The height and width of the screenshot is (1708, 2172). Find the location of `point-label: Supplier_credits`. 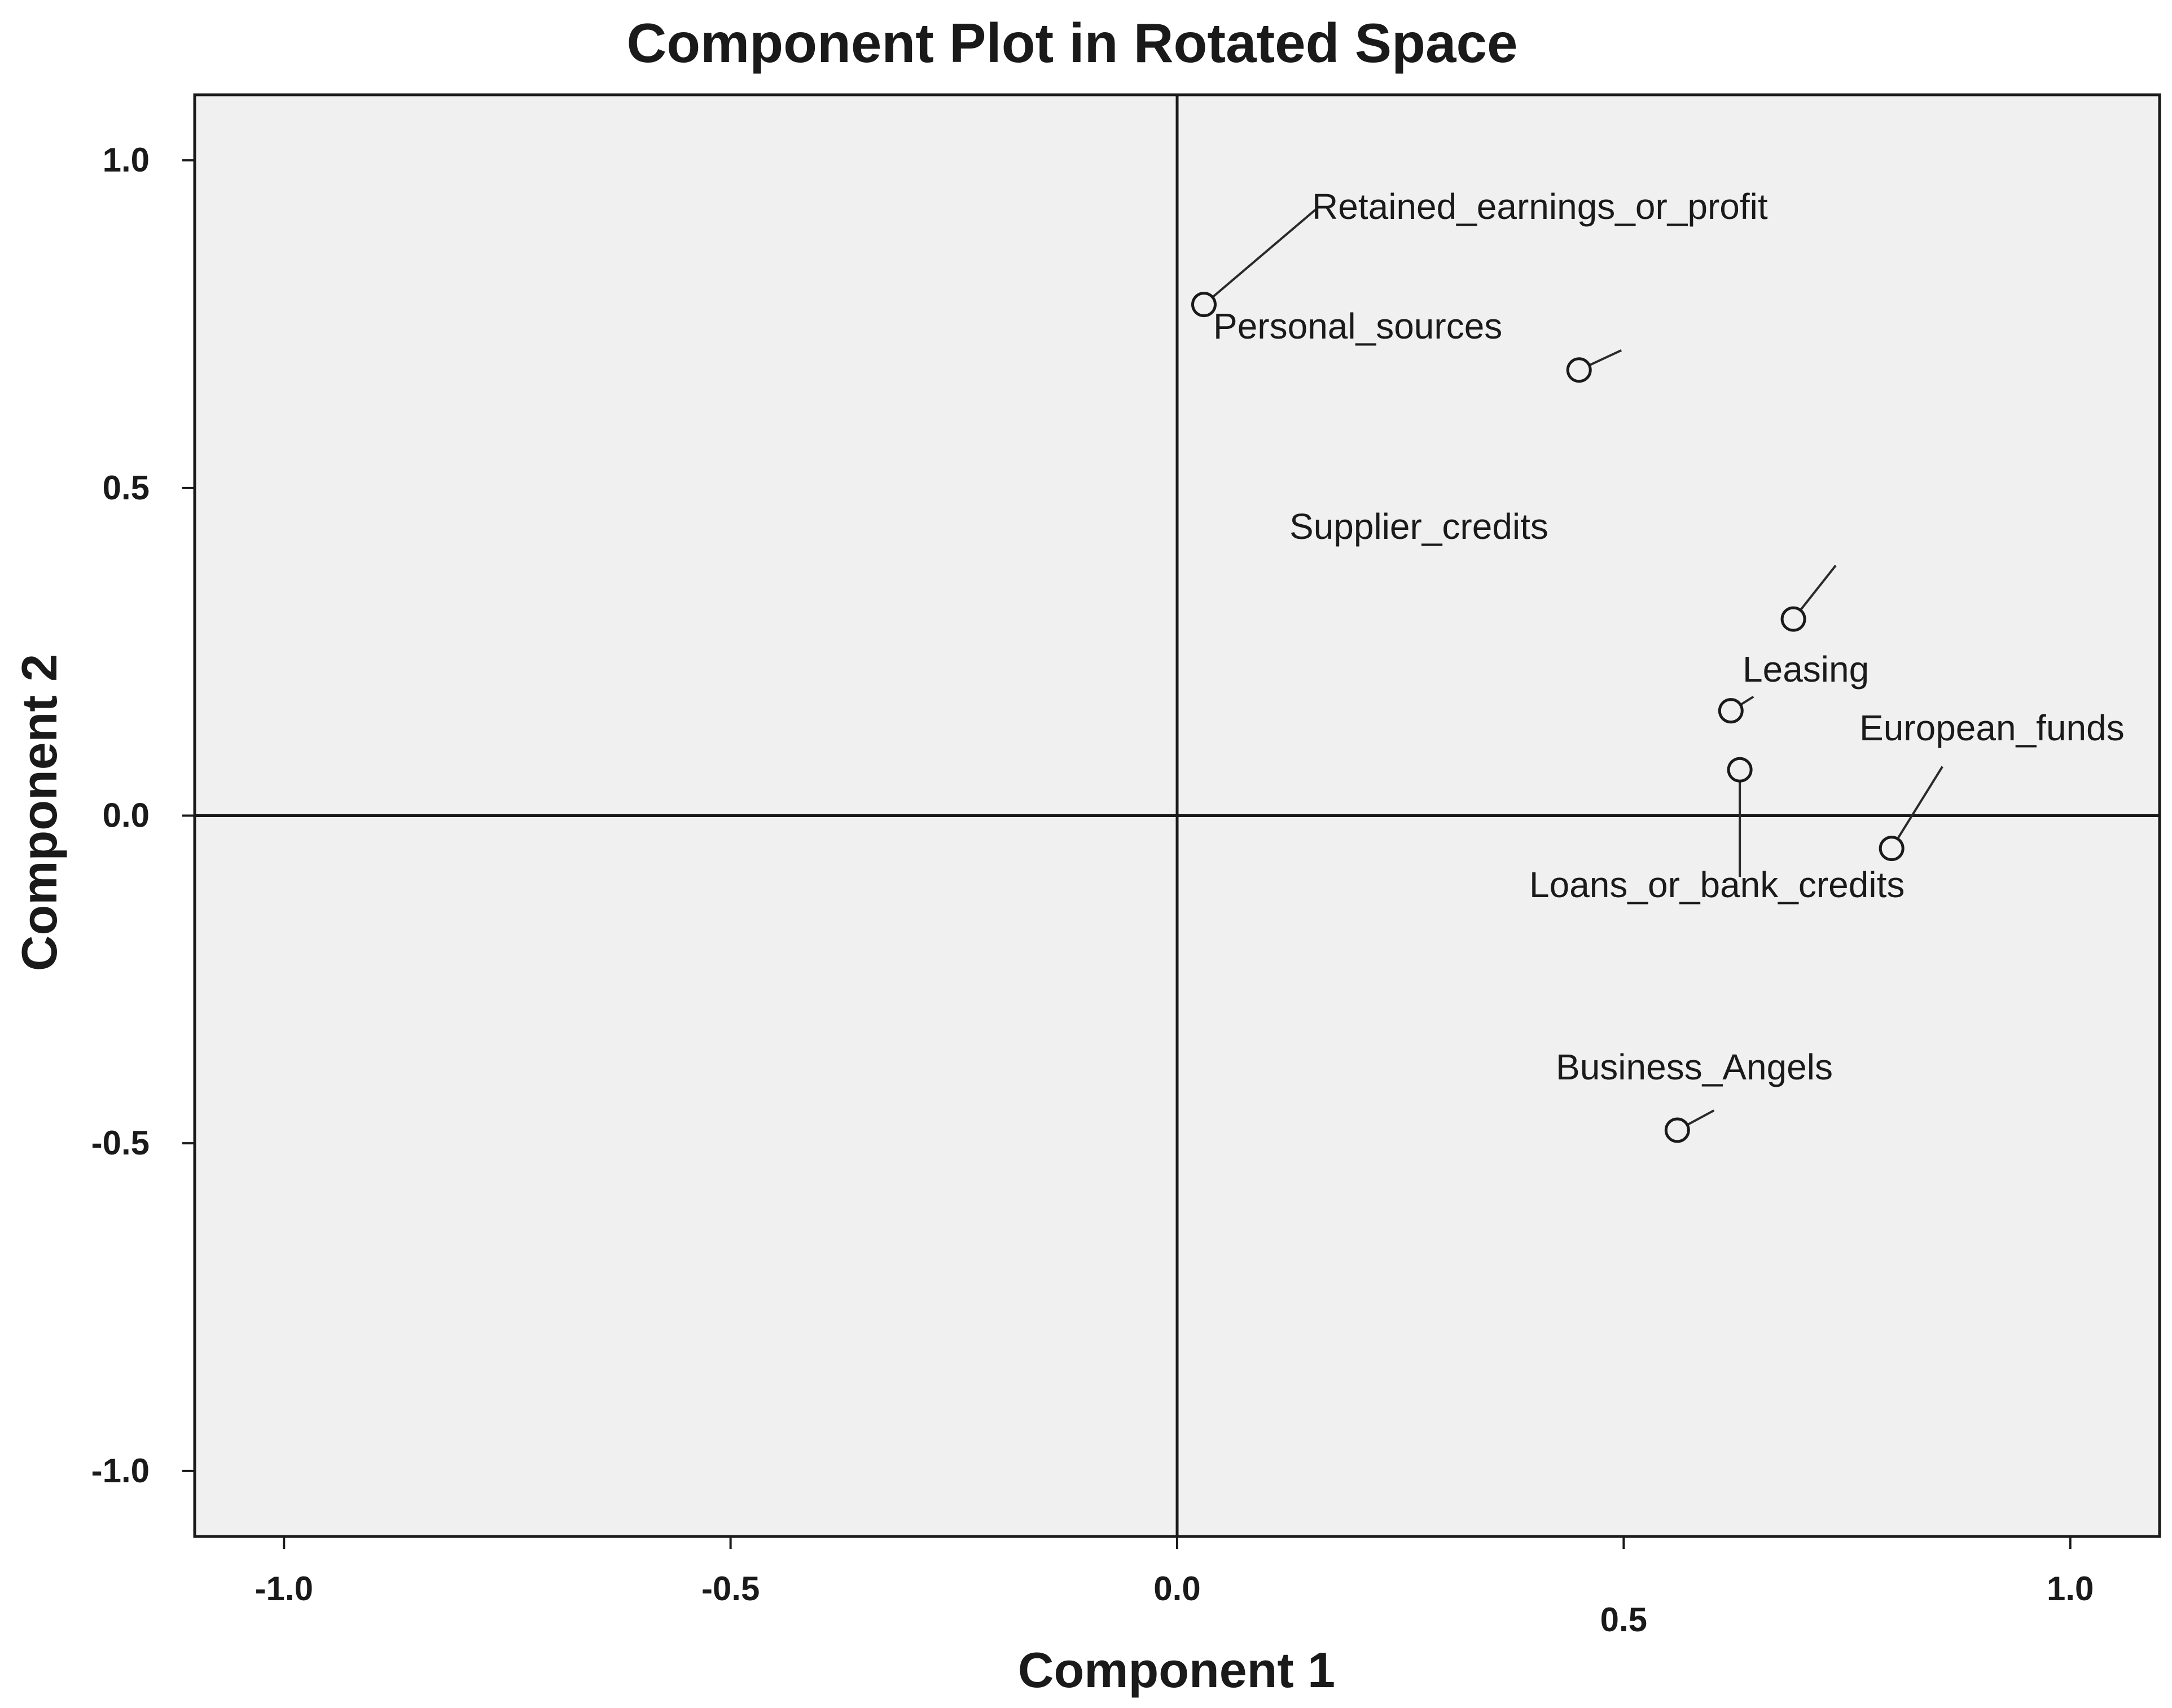

point-label: Supplier_credits is located at coordinates (1418, 526).